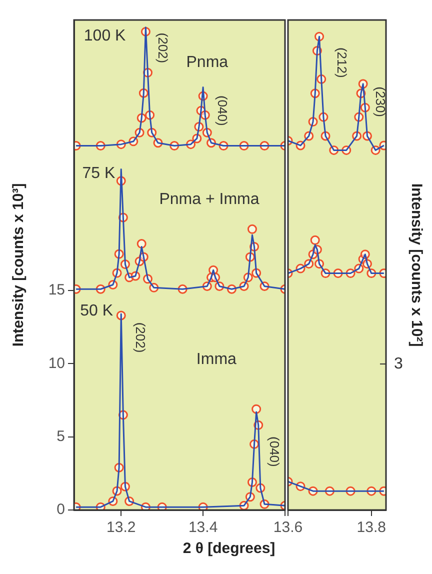 Image resolution: width=432 pixels, height=574 pixels. I want to click on y-tick-label: 15, so click(56, 290).